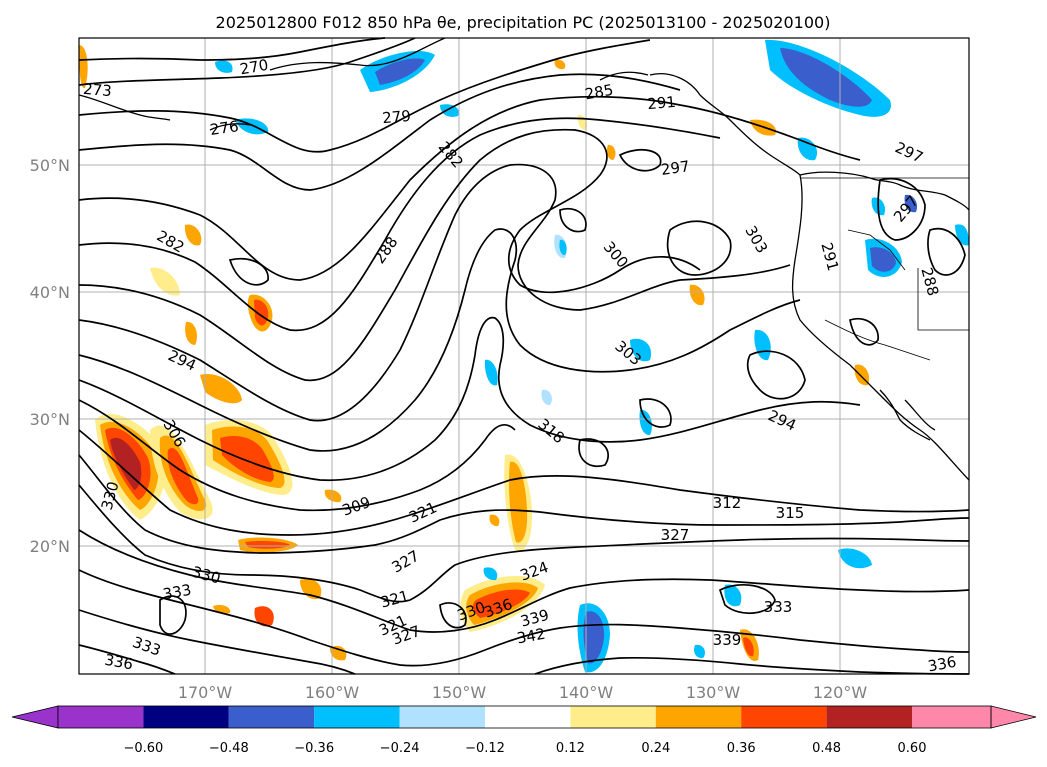  I want to click on contour-label: 276, so click(224, 128).